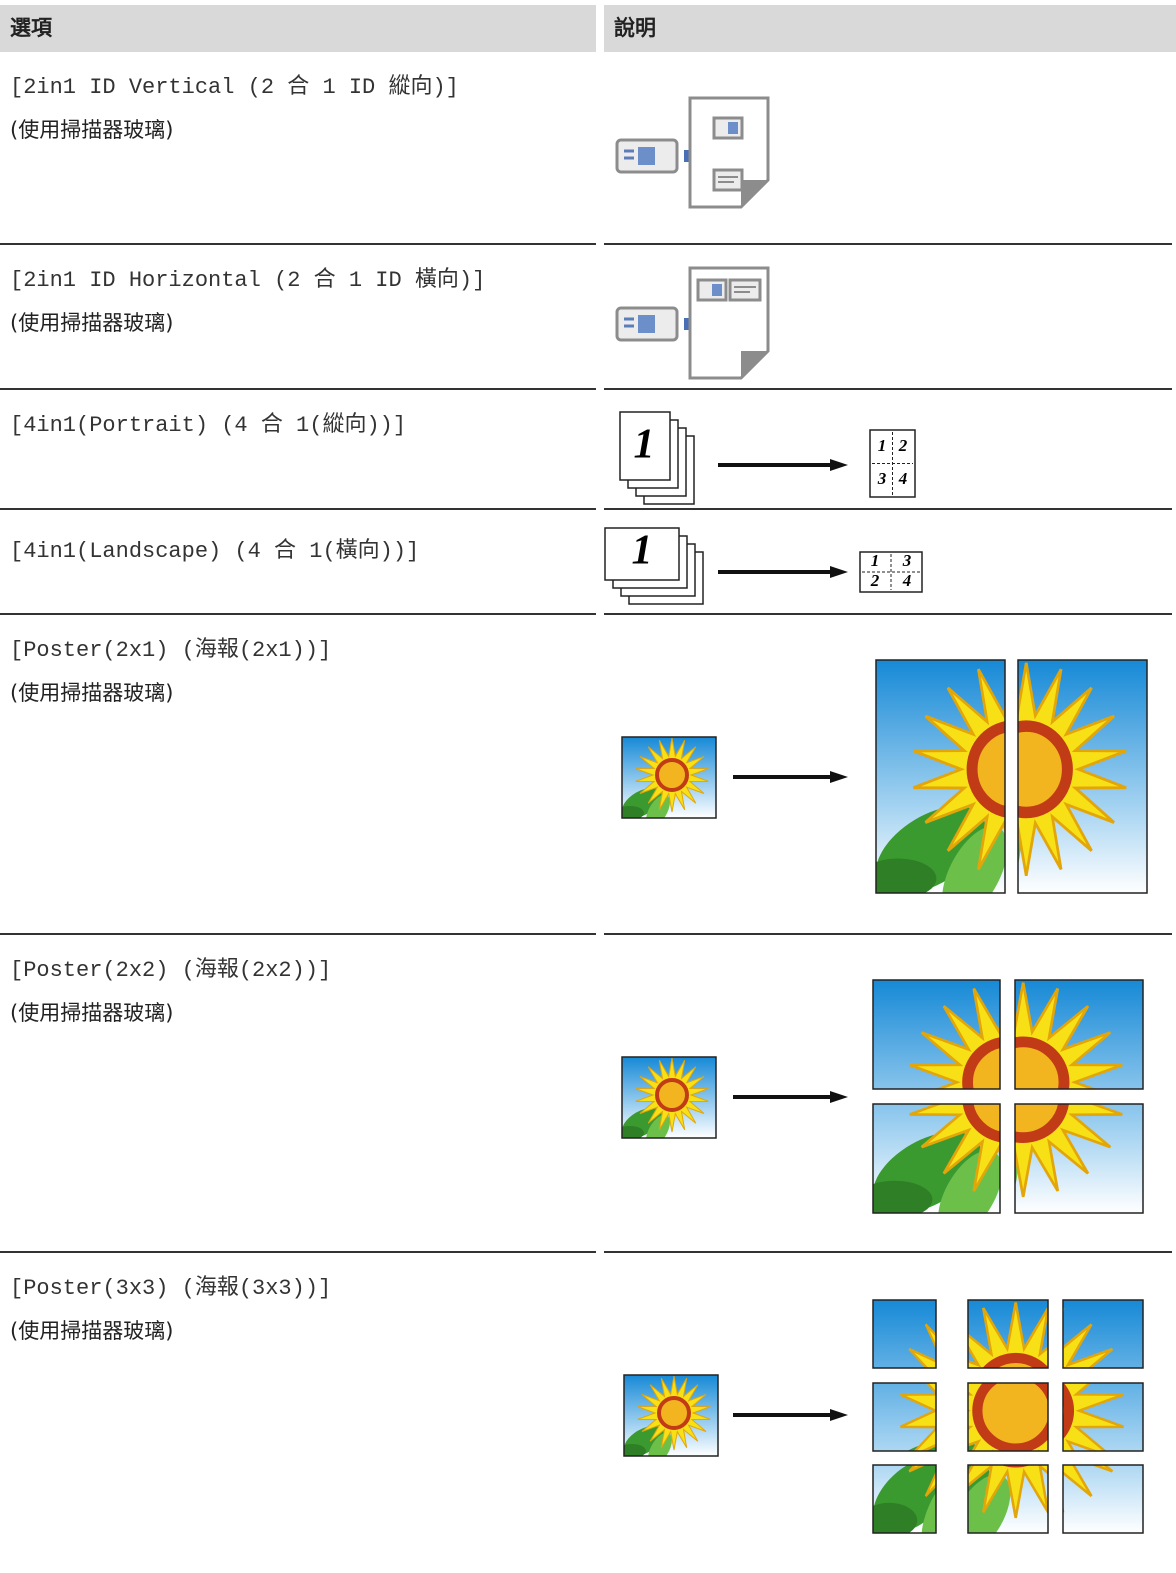  I want to click on option-text: [2in1 ID Horizontal (2 合 1 ID 橫向)], so click(248, 280).